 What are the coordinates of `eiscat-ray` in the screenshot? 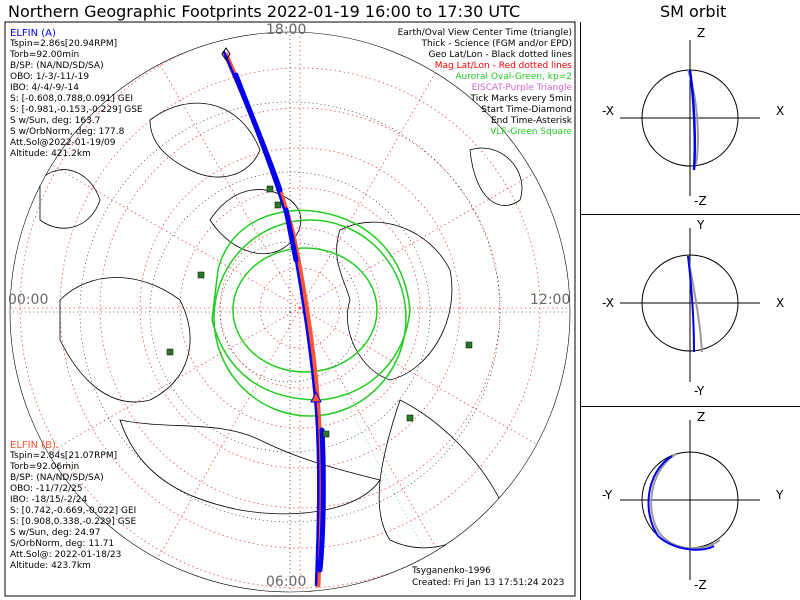 It's located at (390, 485).